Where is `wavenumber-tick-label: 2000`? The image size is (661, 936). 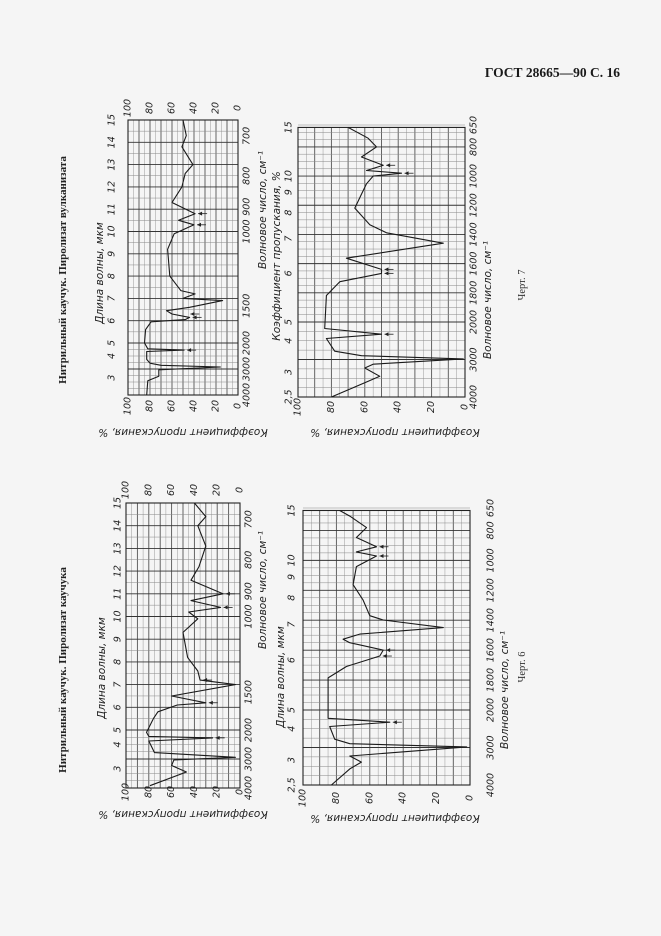
wavenumber-tick-label: 2000 is located at coordinates (491, 710).